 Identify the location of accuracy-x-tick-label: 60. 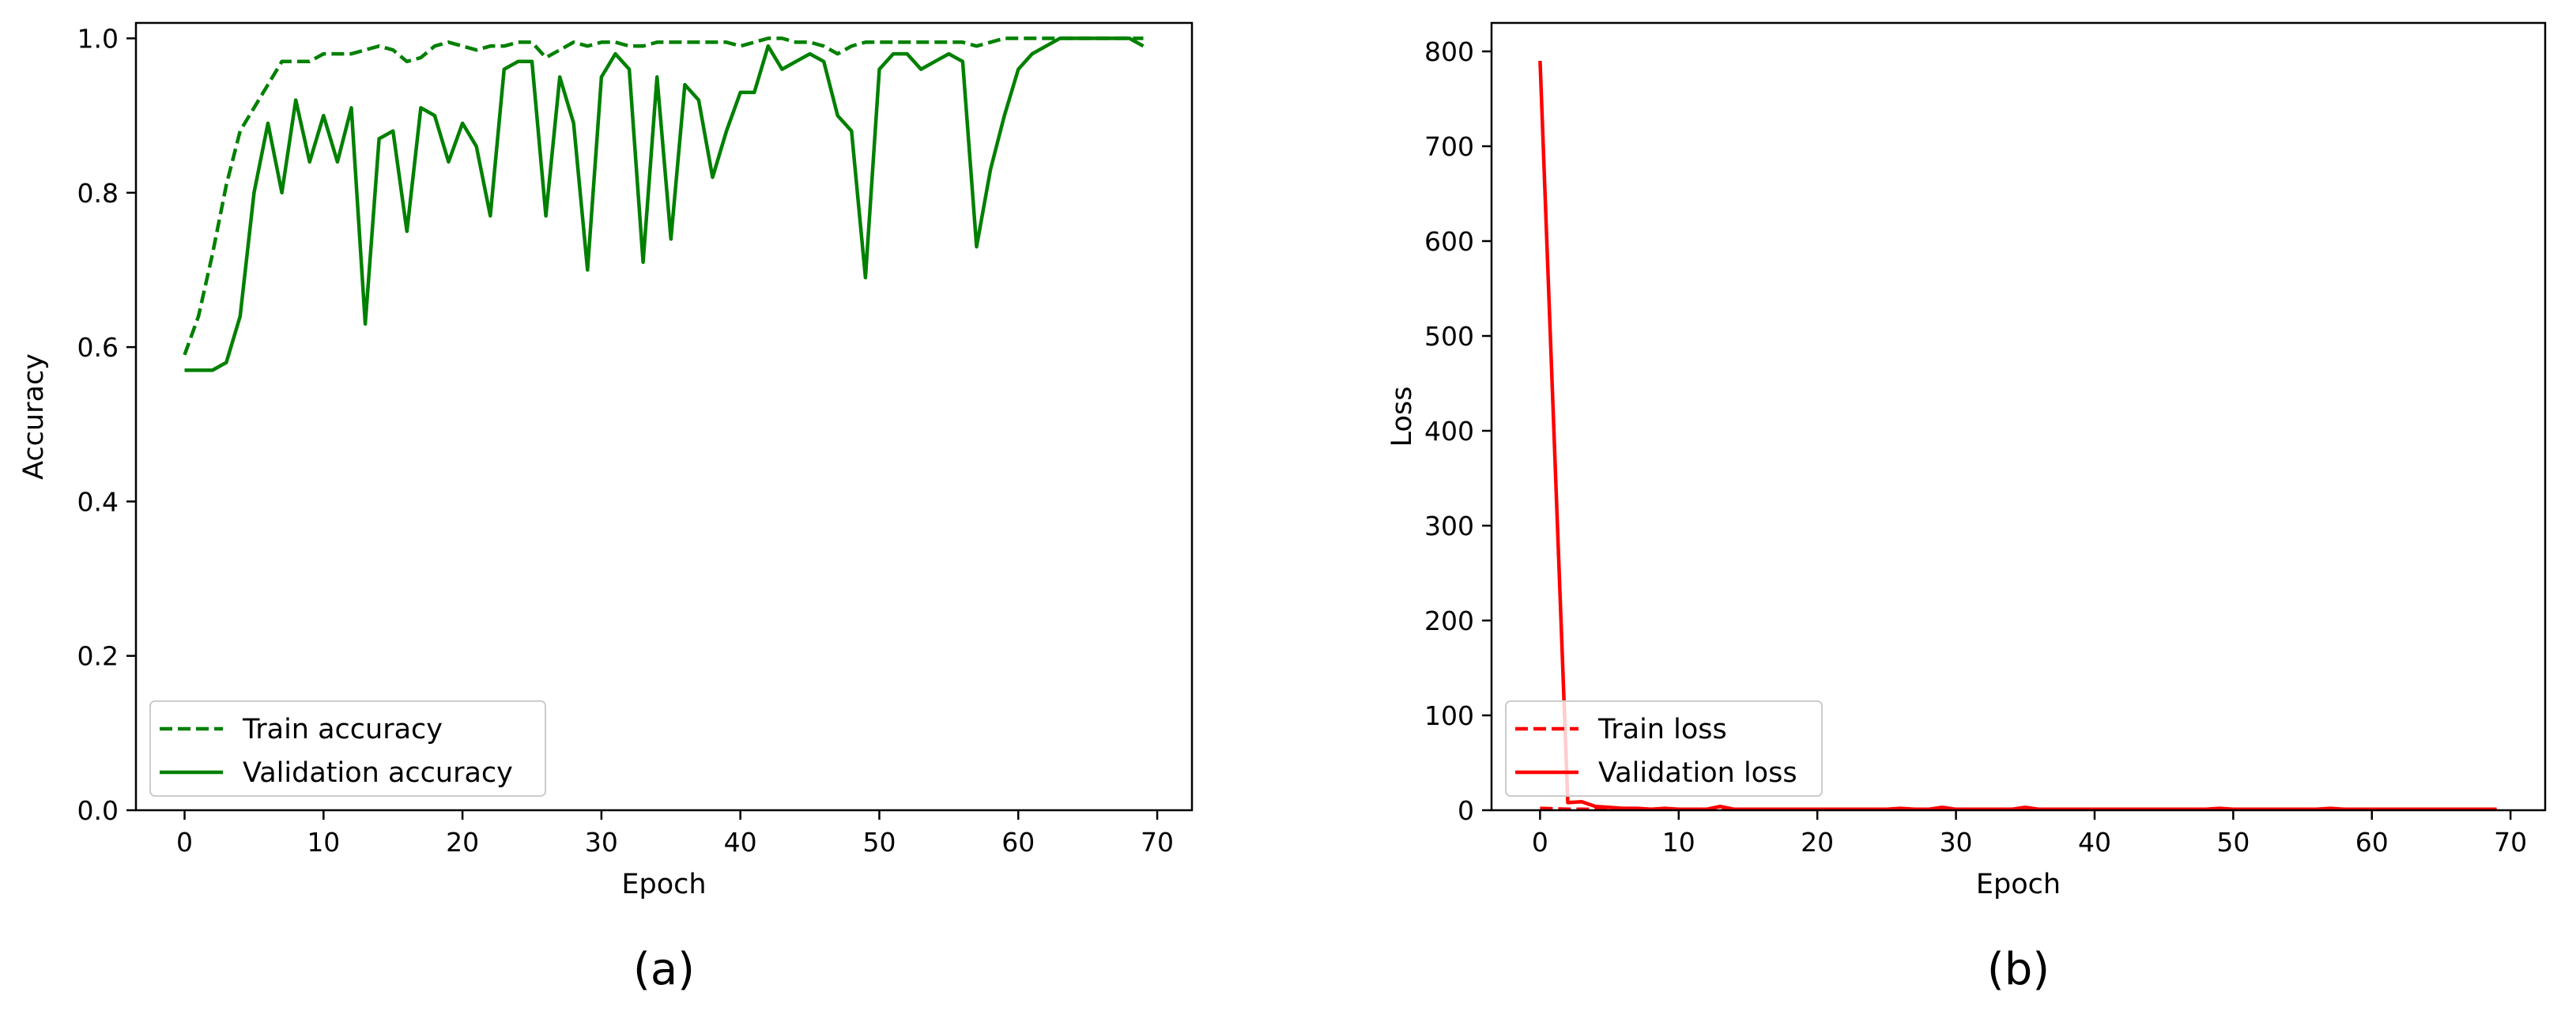
(1018, 842).